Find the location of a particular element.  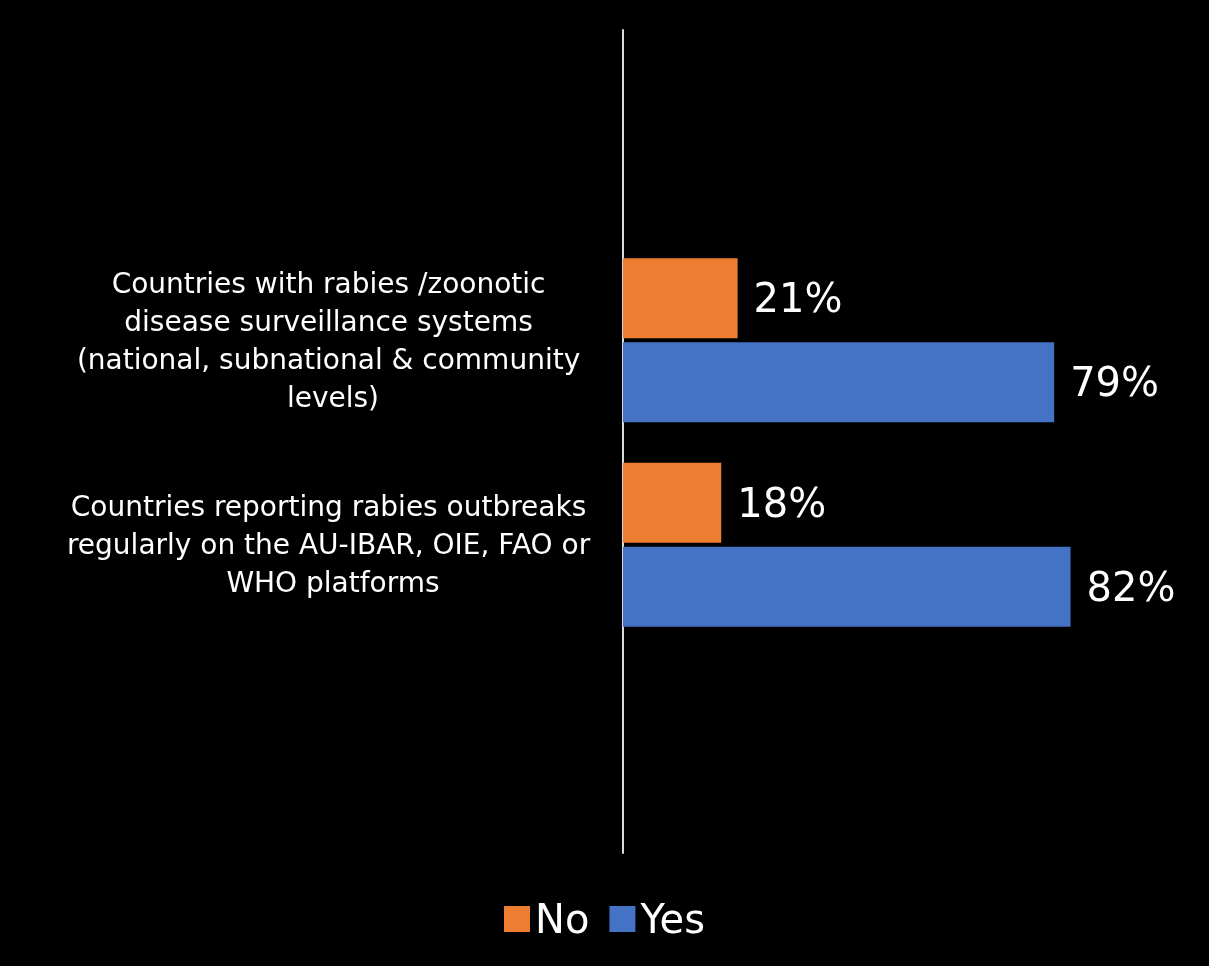

y-tick-label: Countries reporting rabies outbreaks regularly on the AU-IBAR, OIE, FAO or WHO platforms is located at coordinates (333, 545).